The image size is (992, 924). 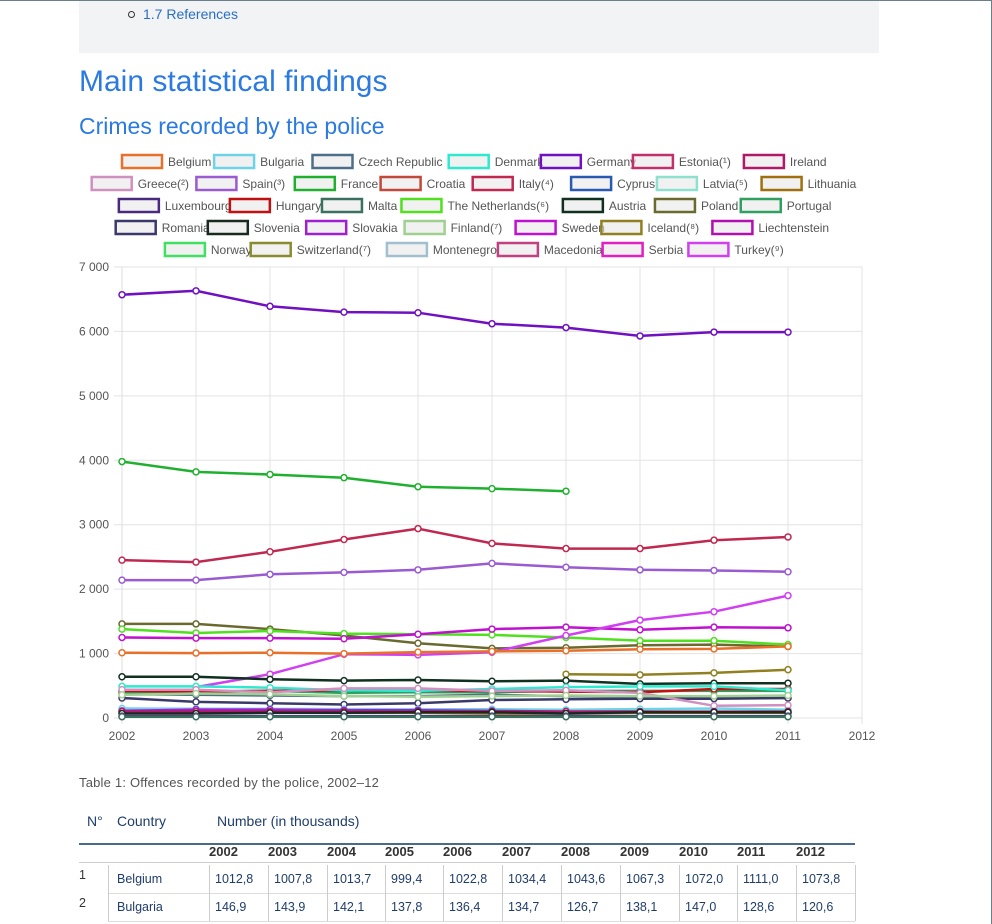 I want to click on value-cell: 143,9, so click(x=290, y=907).